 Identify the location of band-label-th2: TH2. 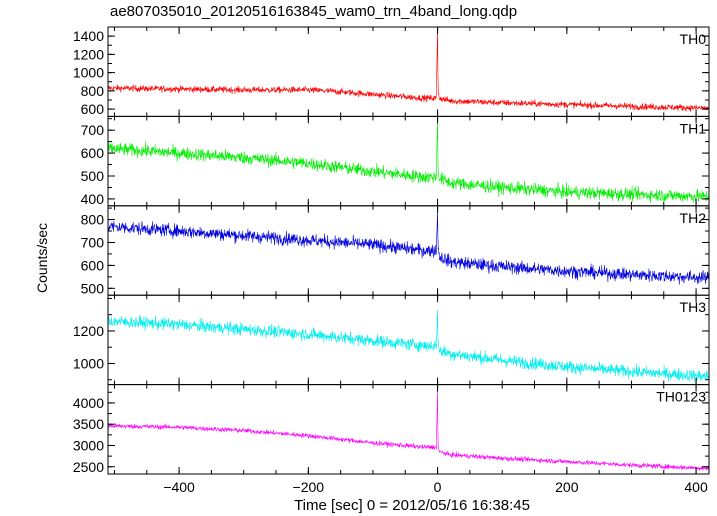
(693, 218).